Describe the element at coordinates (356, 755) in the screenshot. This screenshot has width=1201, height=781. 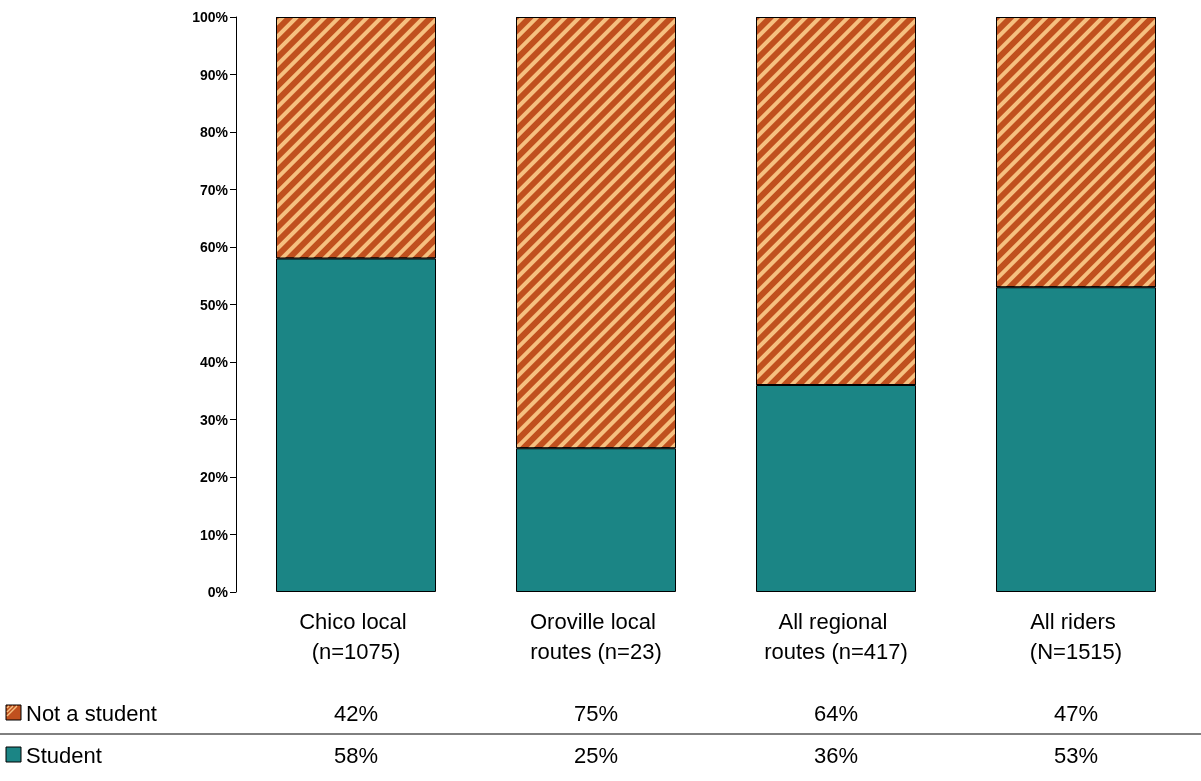
I see `data-label: 58%` at that location.